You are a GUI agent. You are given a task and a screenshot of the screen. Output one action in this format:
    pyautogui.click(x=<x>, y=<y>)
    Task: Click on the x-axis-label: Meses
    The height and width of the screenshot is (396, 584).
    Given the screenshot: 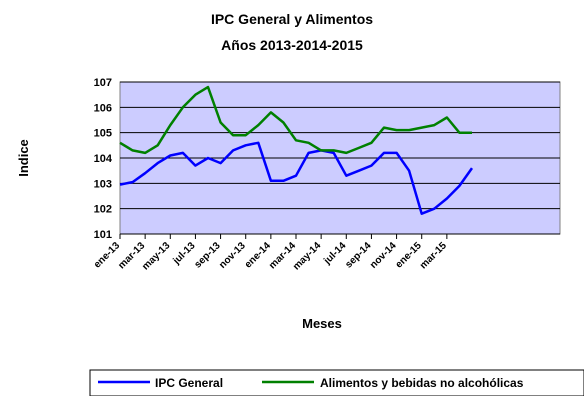 What is the action you would take?
    pyautogui.click(x=322, y=323)
    